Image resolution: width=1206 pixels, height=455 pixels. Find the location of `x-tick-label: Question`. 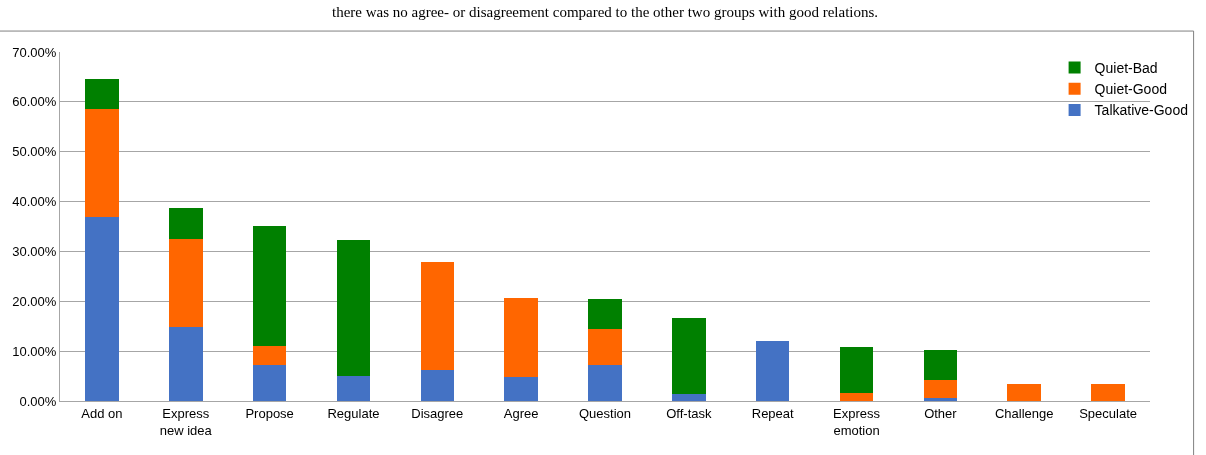

x-tick-label: Question is located at coordinates (605, 413).